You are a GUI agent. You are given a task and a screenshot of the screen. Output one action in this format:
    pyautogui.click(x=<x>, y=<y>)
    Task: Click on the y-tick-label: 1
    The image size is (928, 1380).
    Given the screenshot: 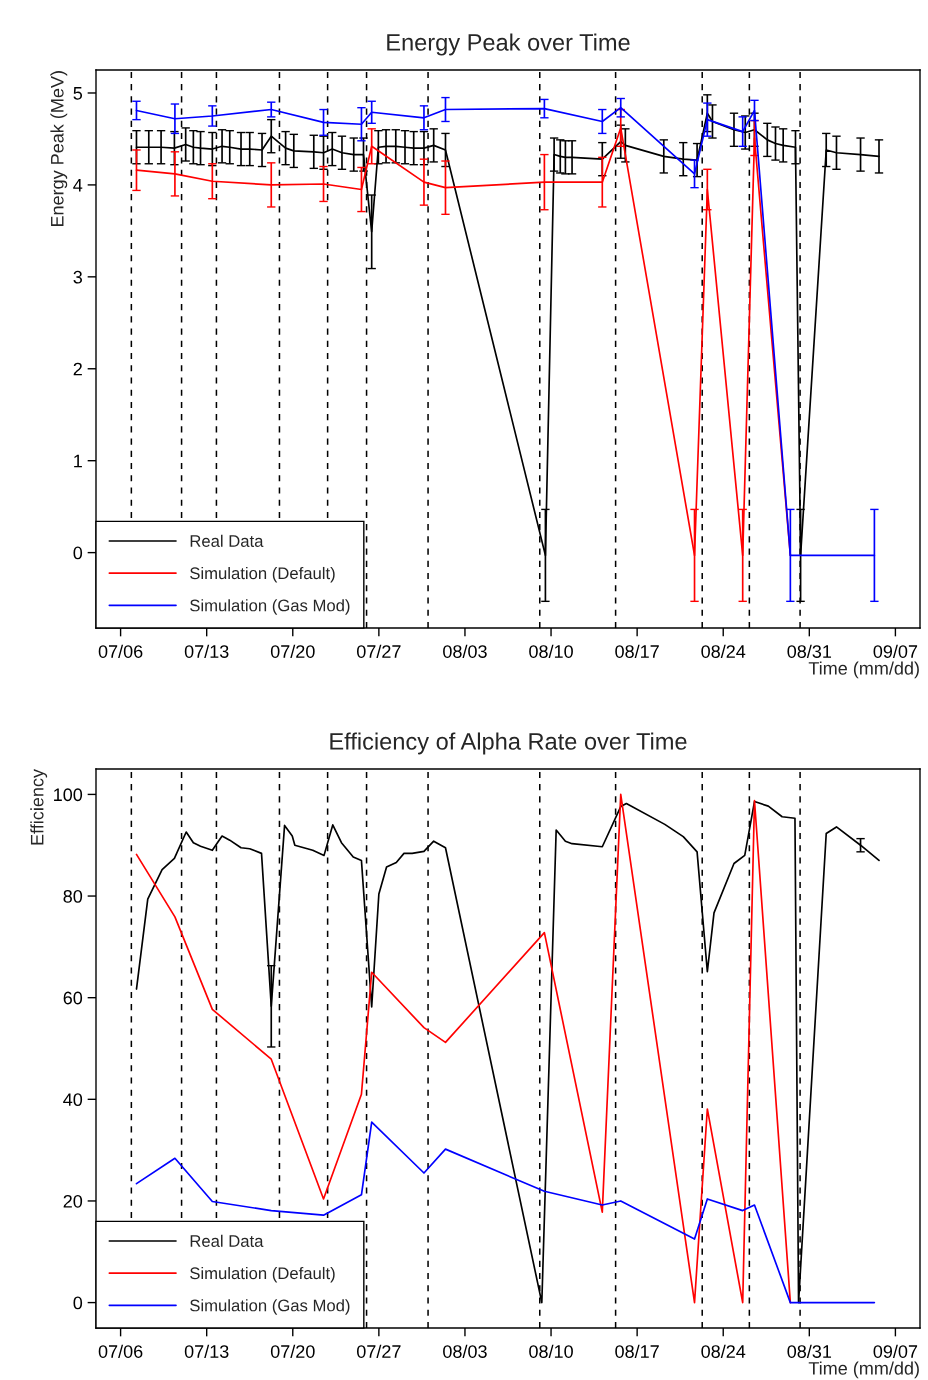 What is the action you would take?
    pyautogui.click(x=78, y=461)
    